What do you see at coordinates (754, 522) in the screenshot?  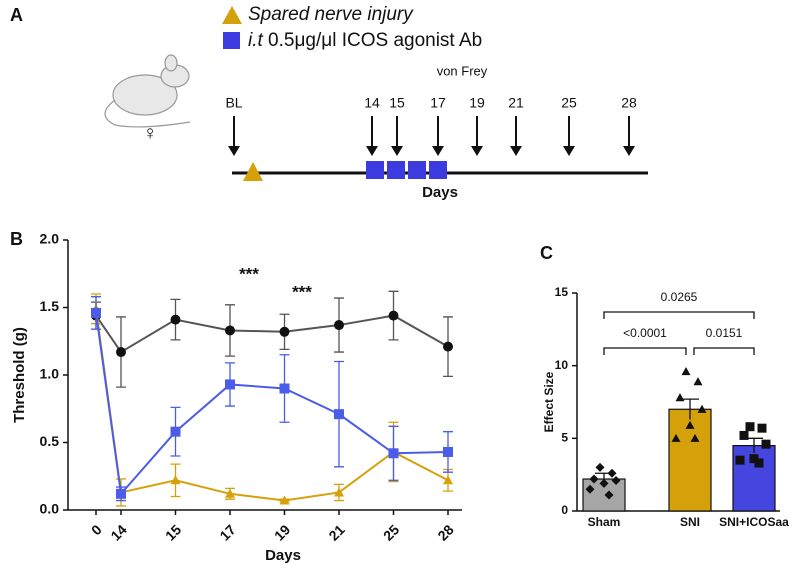 I see `x-tick-label: SNI+ICOSaa` at bounding box center [754, 522].